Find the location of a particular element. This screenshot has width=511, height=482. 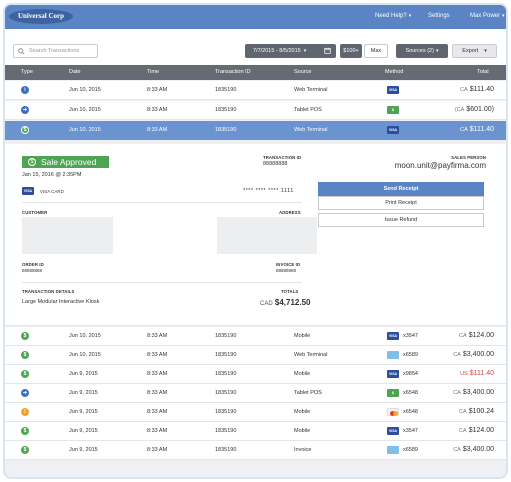

column-method: Method is located at coordinates (394, 72).